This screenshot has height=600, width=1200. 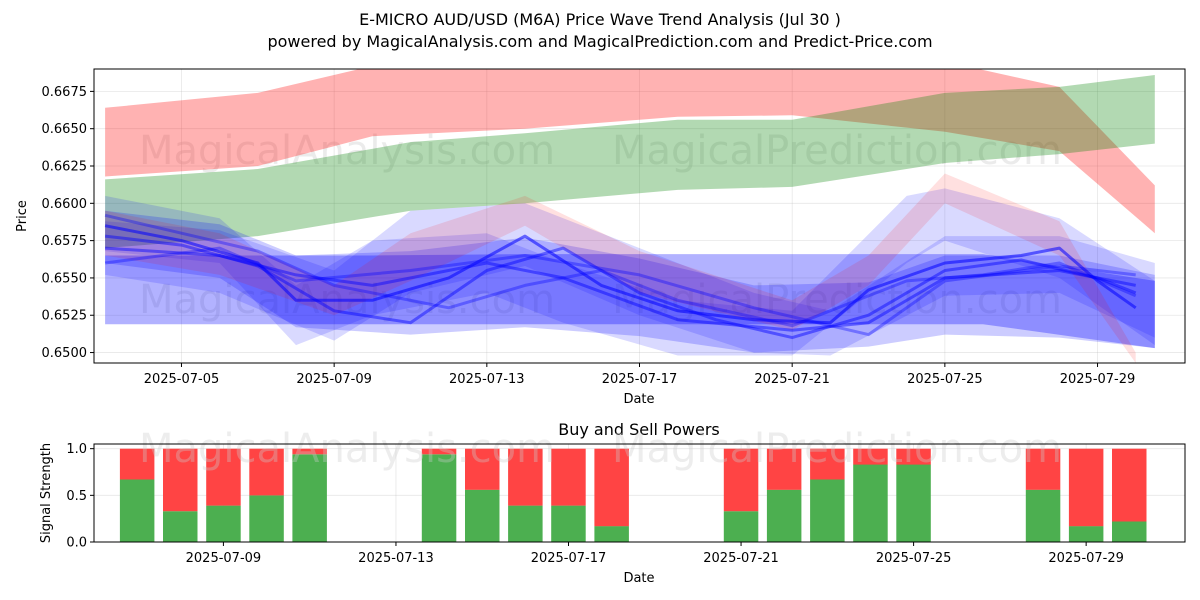 What do you see at coordinates (945, 379) in the screenshot?
I see `price-xtick-label: 2025-07-25` at bounding box center [945, 379].